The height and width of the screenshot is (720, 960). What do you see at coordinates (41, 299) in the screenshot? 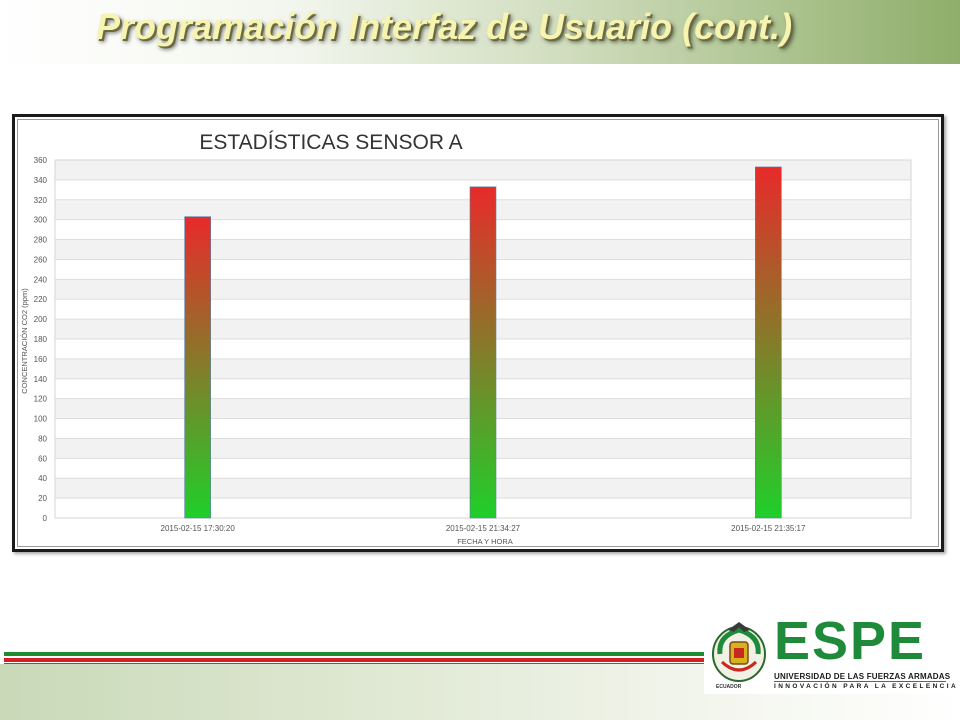
I see `y-tick-label: 220` at bounding box center [41, 299].